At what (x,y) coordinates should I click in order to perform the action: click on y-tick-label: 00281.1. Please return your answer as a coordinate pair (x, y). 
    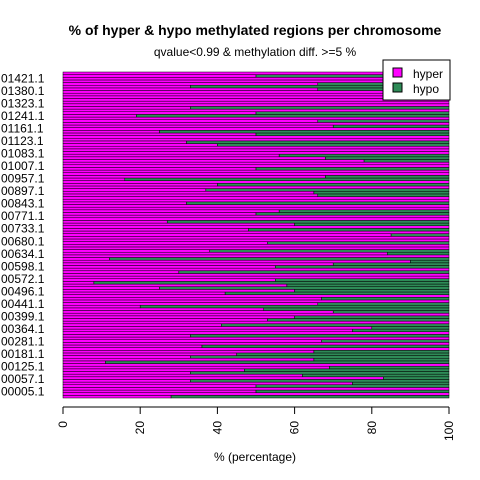
    Looking at the image, I should click on (23, 342).